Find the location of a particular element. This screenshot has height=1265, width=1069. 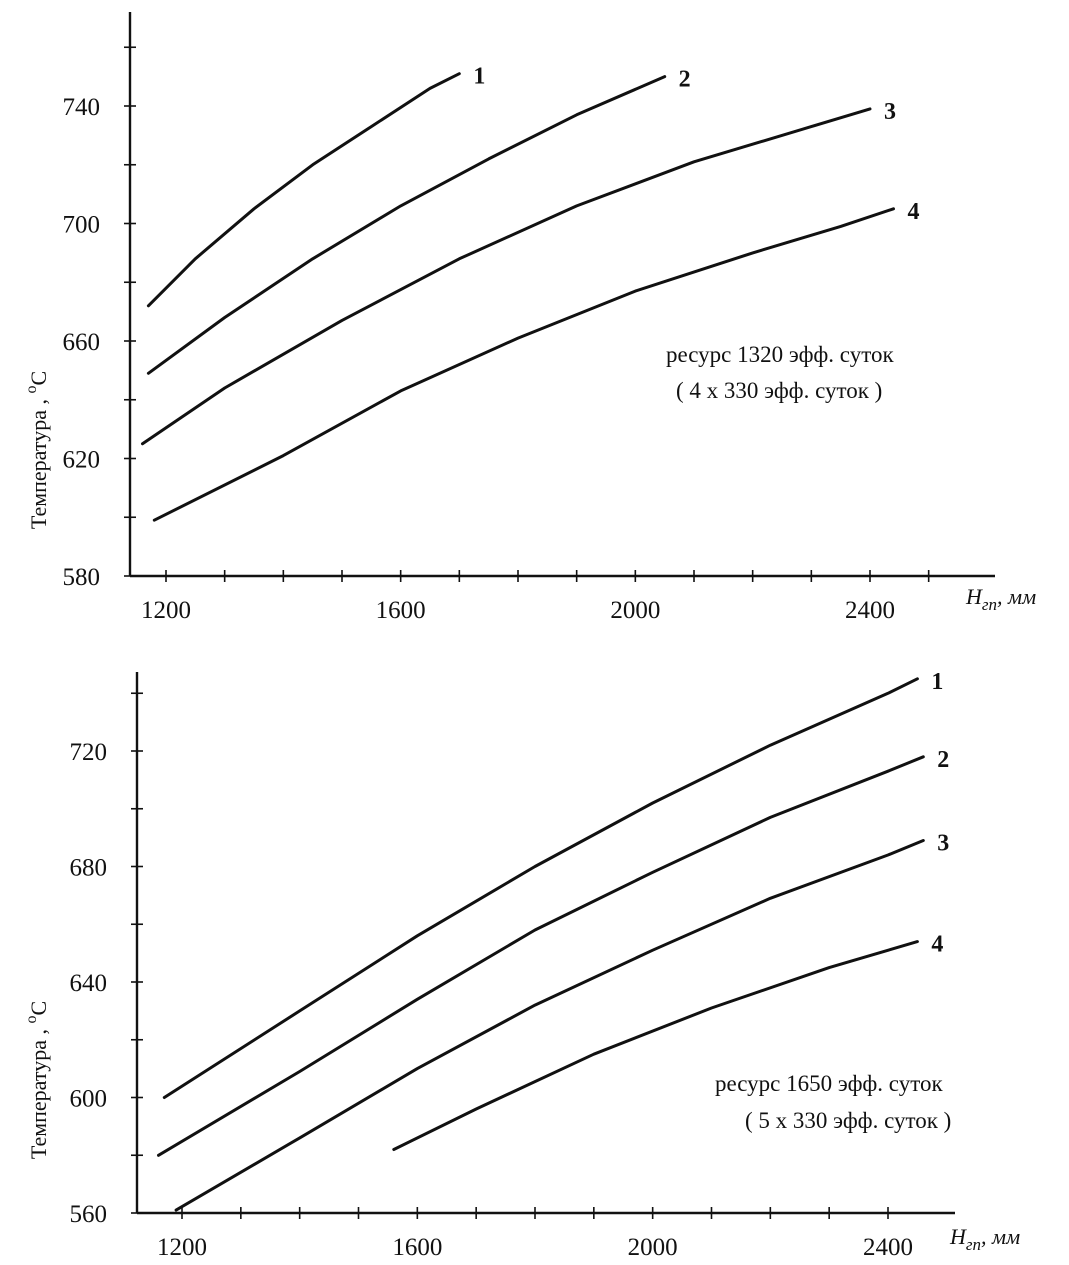

y-tick-label: 580 is located at coordinates (82, 577).